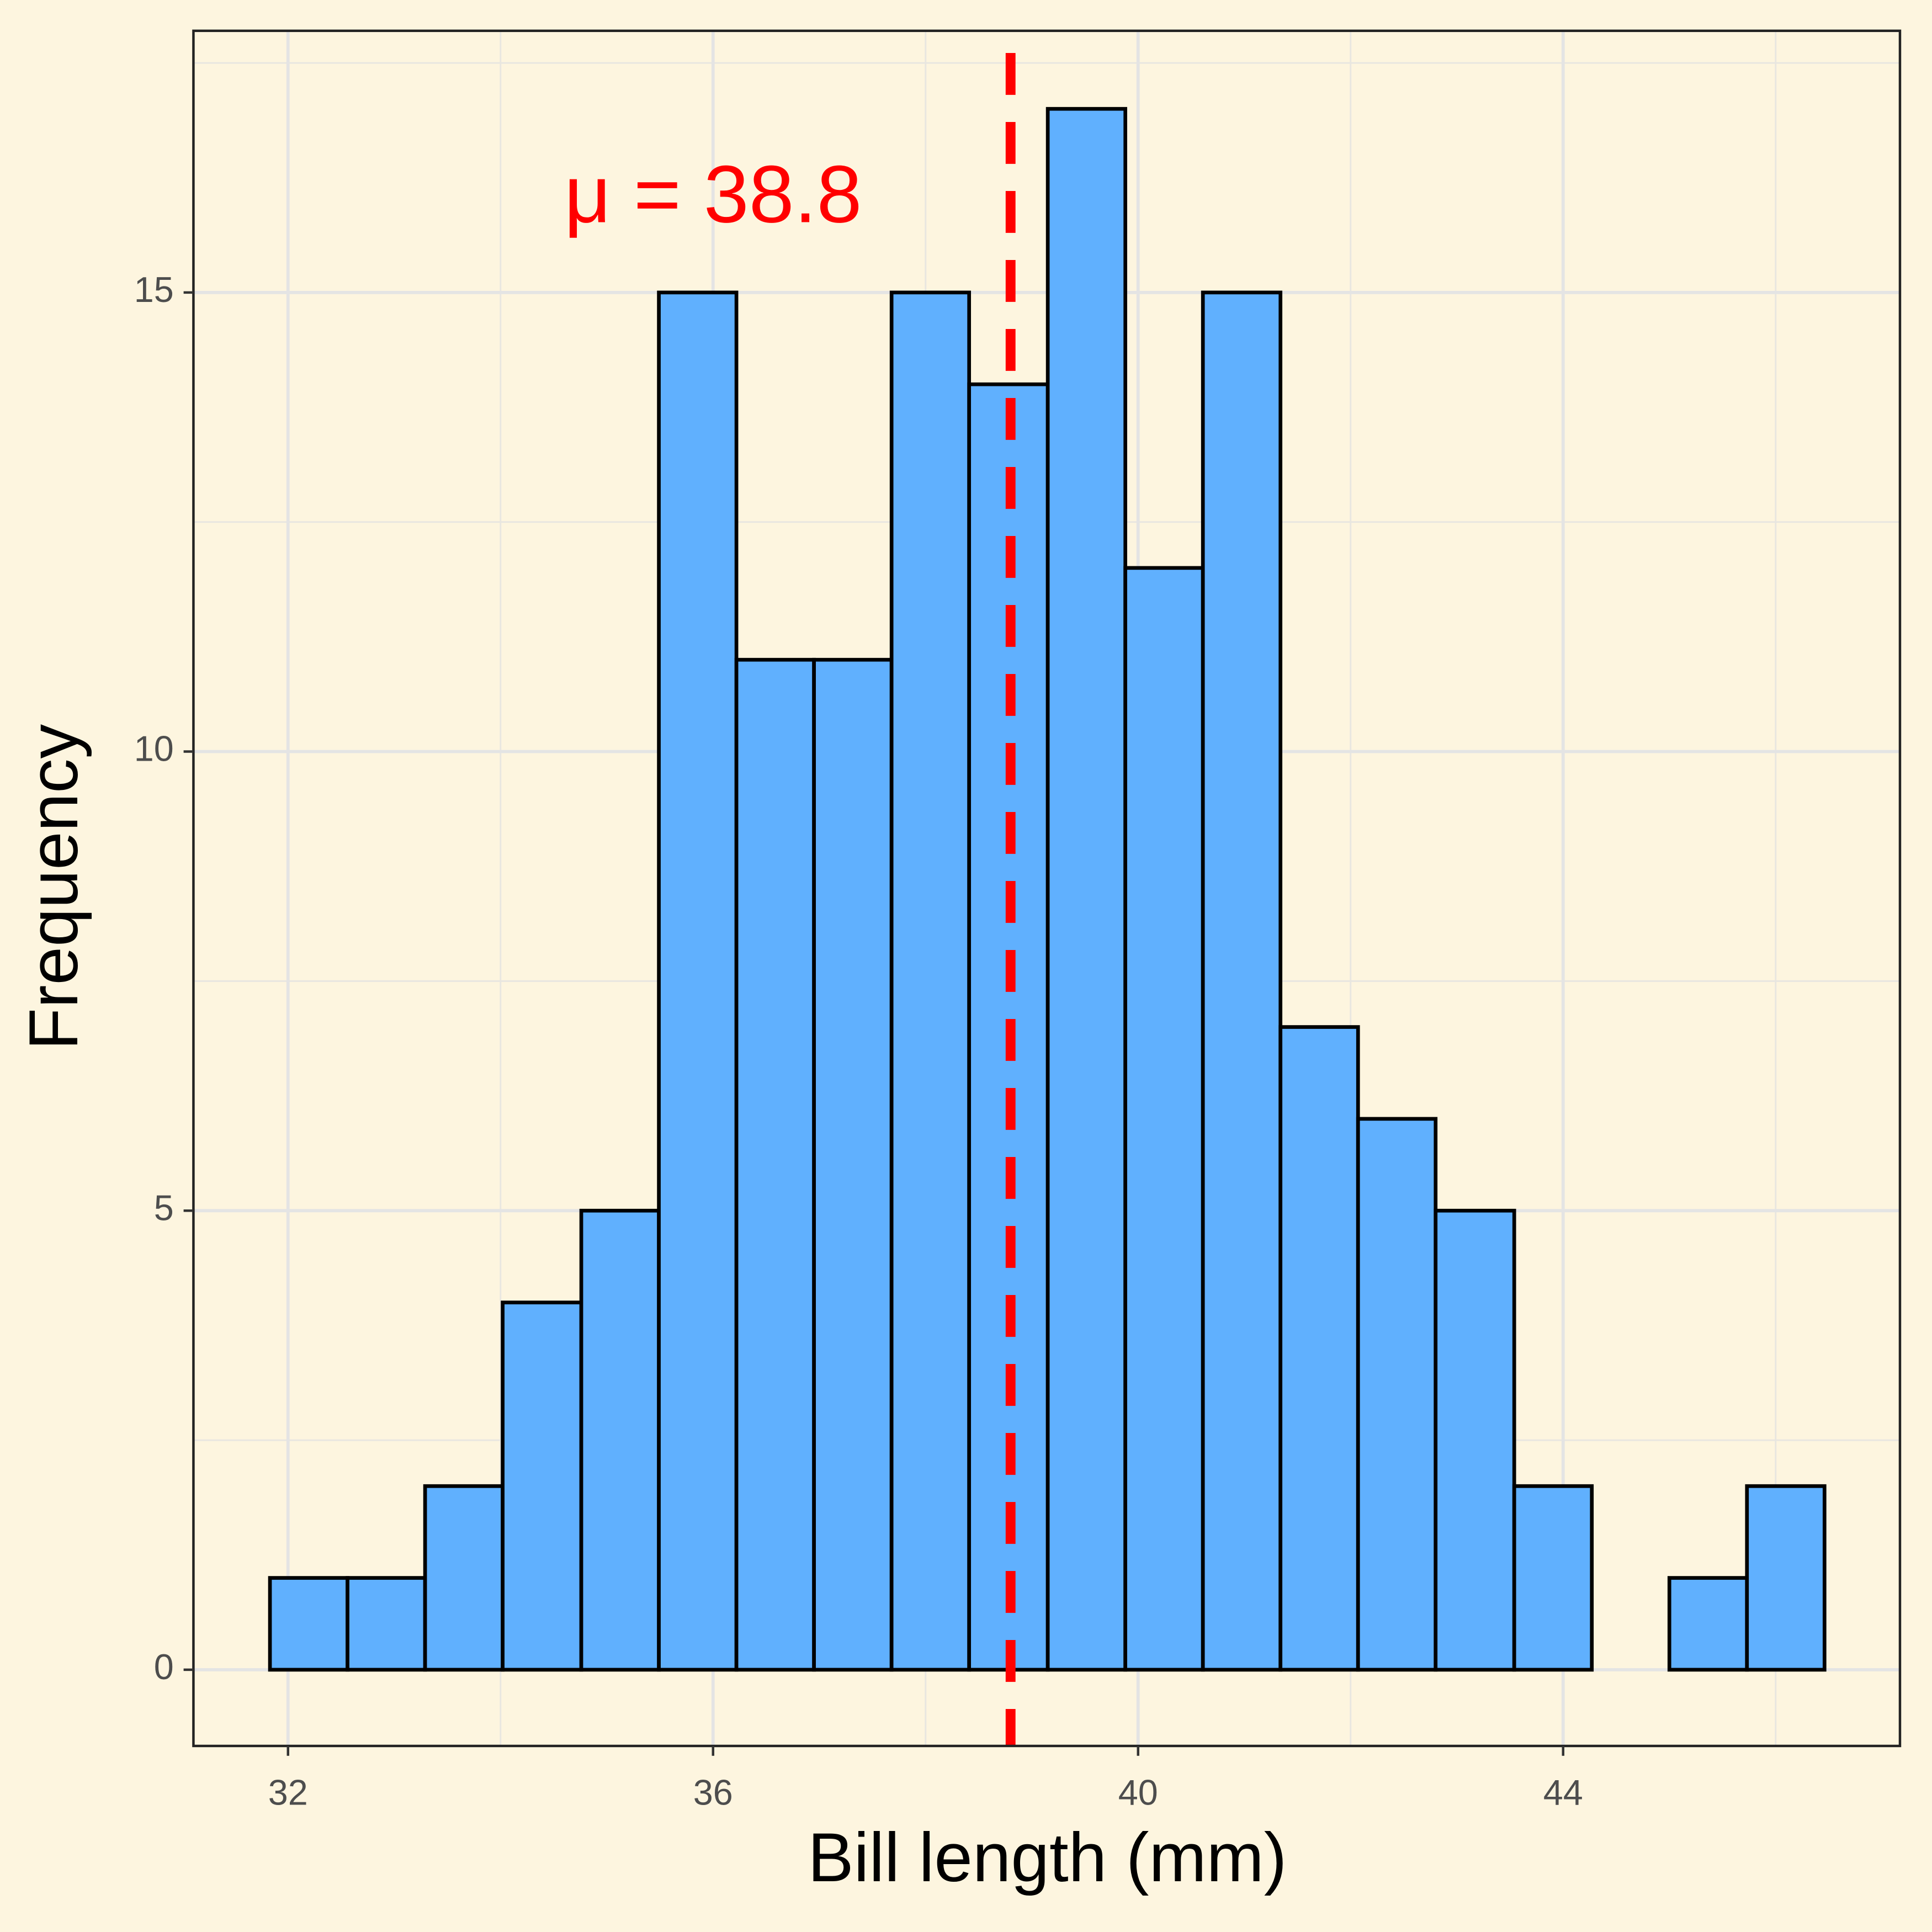 The width and height of the screenshot is (1932, 1932). I want to click on y-tick-label: 0, so click(164, 1667).